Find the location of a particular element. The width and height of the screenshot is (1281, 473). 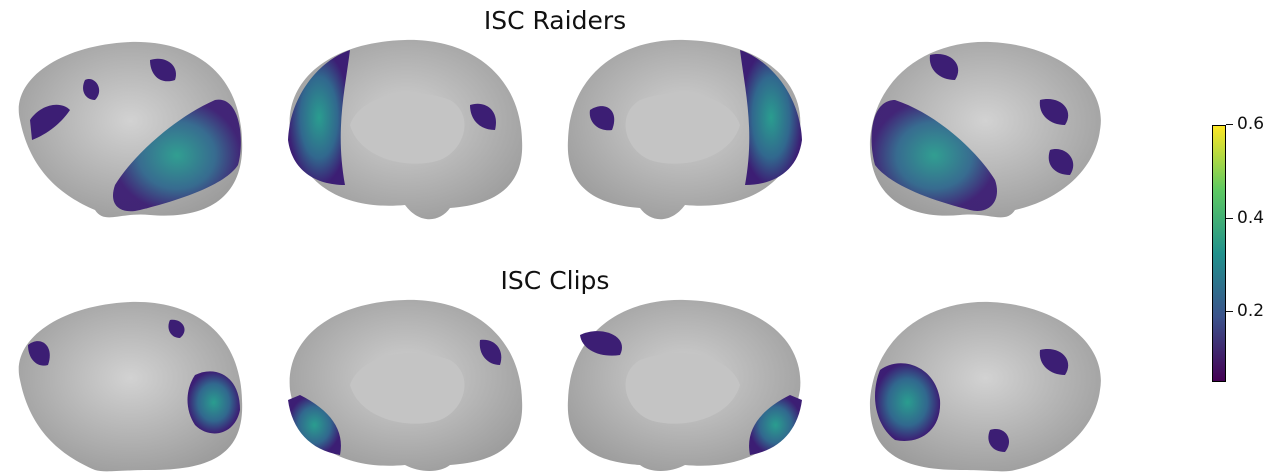

brain-right-lateral-raiders is located at coordinates (985, 129).